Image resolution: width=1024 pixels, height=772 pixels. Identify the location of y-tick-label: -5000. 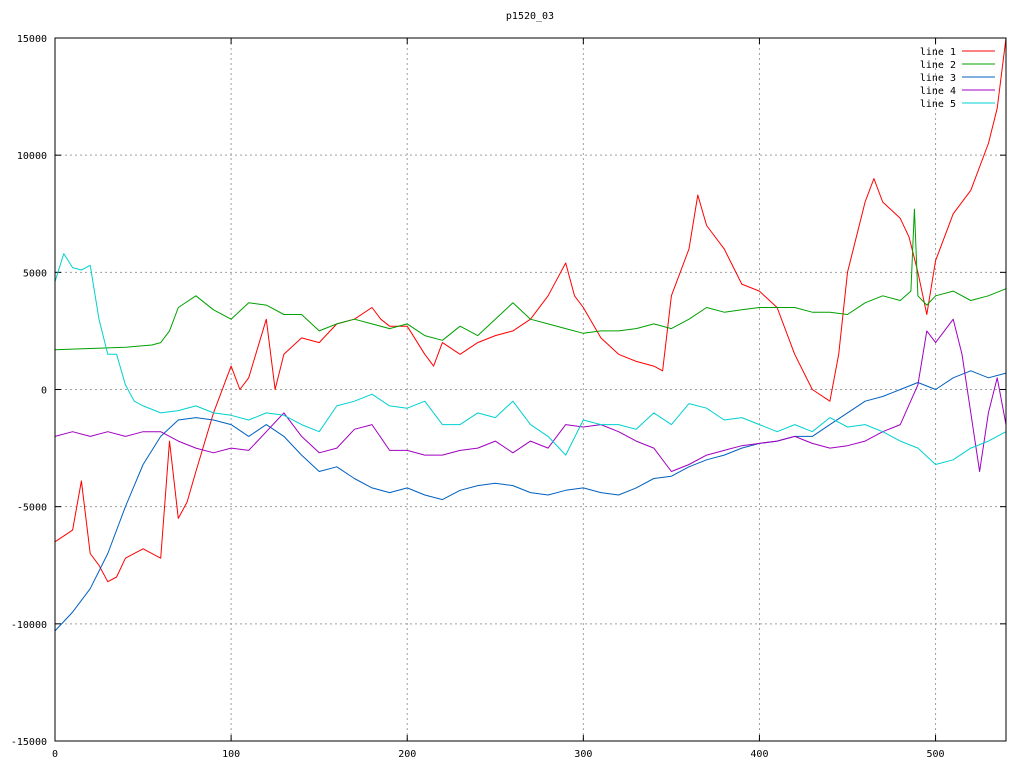
(32, 508).